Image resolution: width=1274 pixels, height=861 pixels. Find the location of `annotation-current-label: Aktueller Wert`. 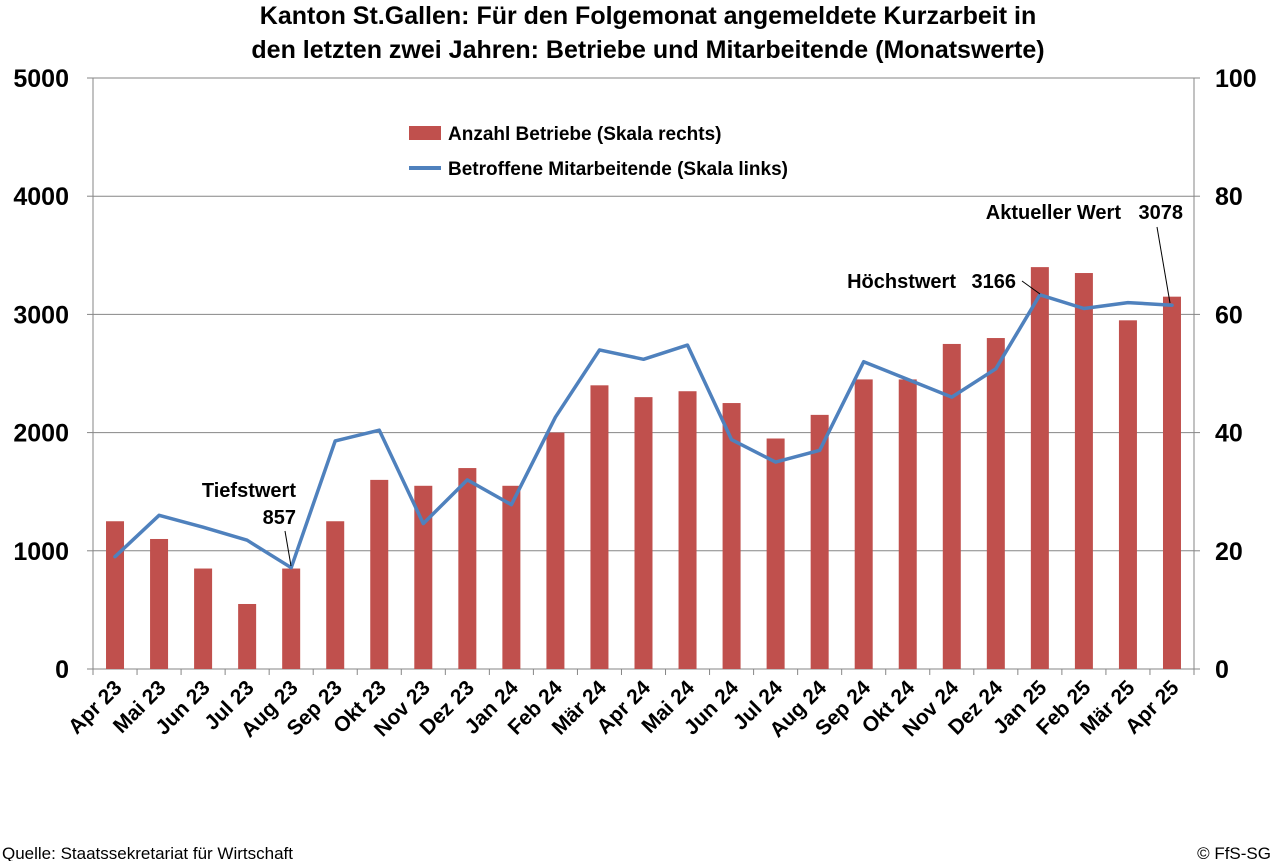

annotation-current-label: Aktueller Wert is located at coordinates (1054, 213).